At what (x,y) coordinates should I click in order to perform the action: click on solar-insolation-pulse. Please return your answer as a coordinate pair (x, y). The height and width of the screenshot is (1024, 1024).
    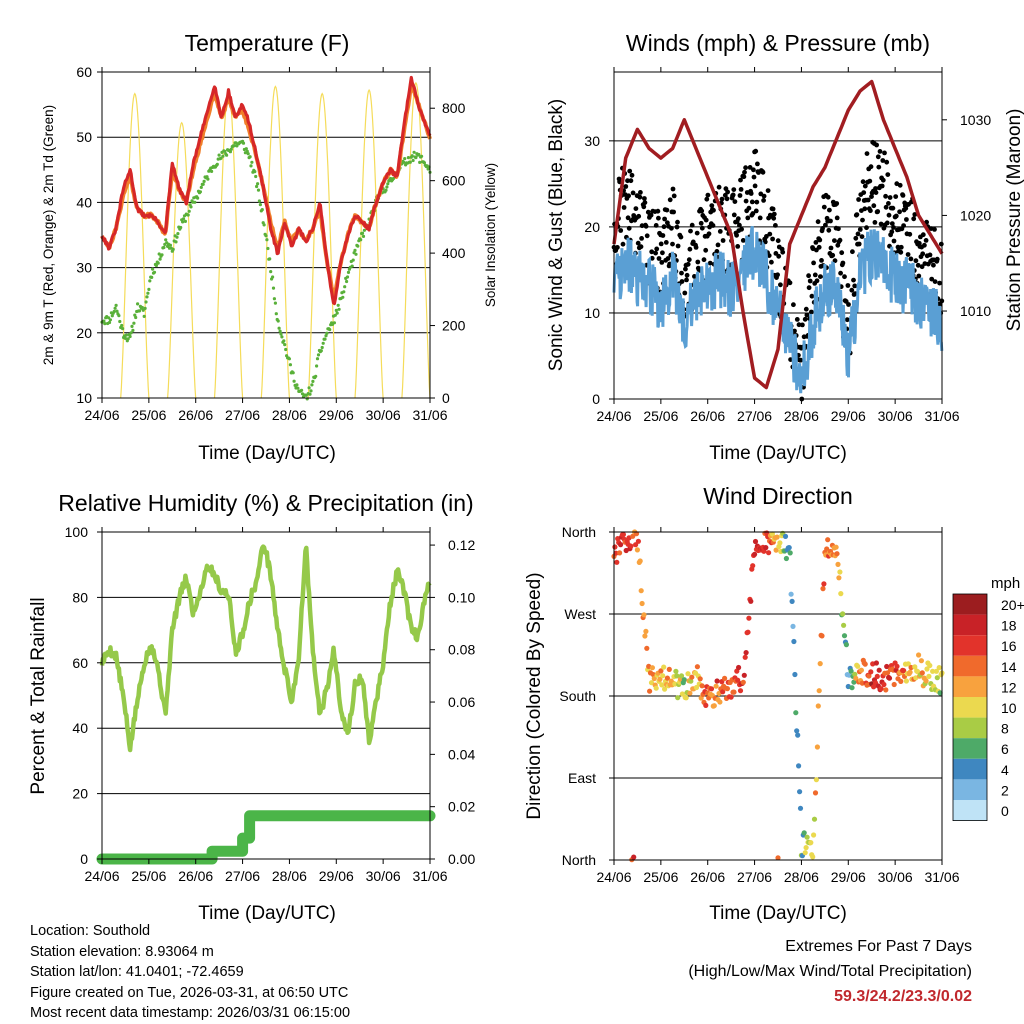
    Looking at the image, I should click on (135, 245).